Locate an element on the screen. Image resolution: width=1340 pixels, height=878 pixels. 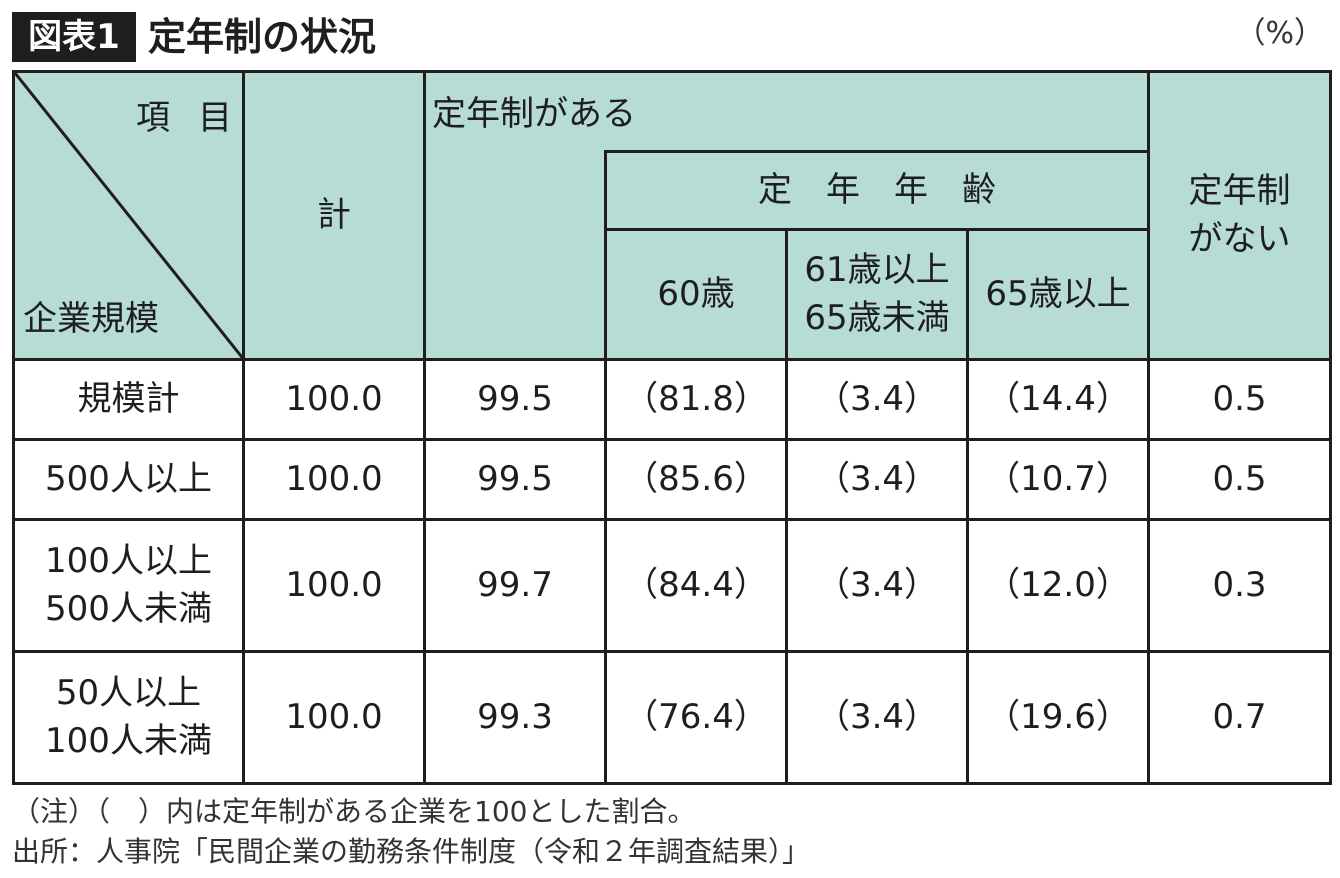
header-has-retirement: 定年制がある is located at coordinates (786, 111).